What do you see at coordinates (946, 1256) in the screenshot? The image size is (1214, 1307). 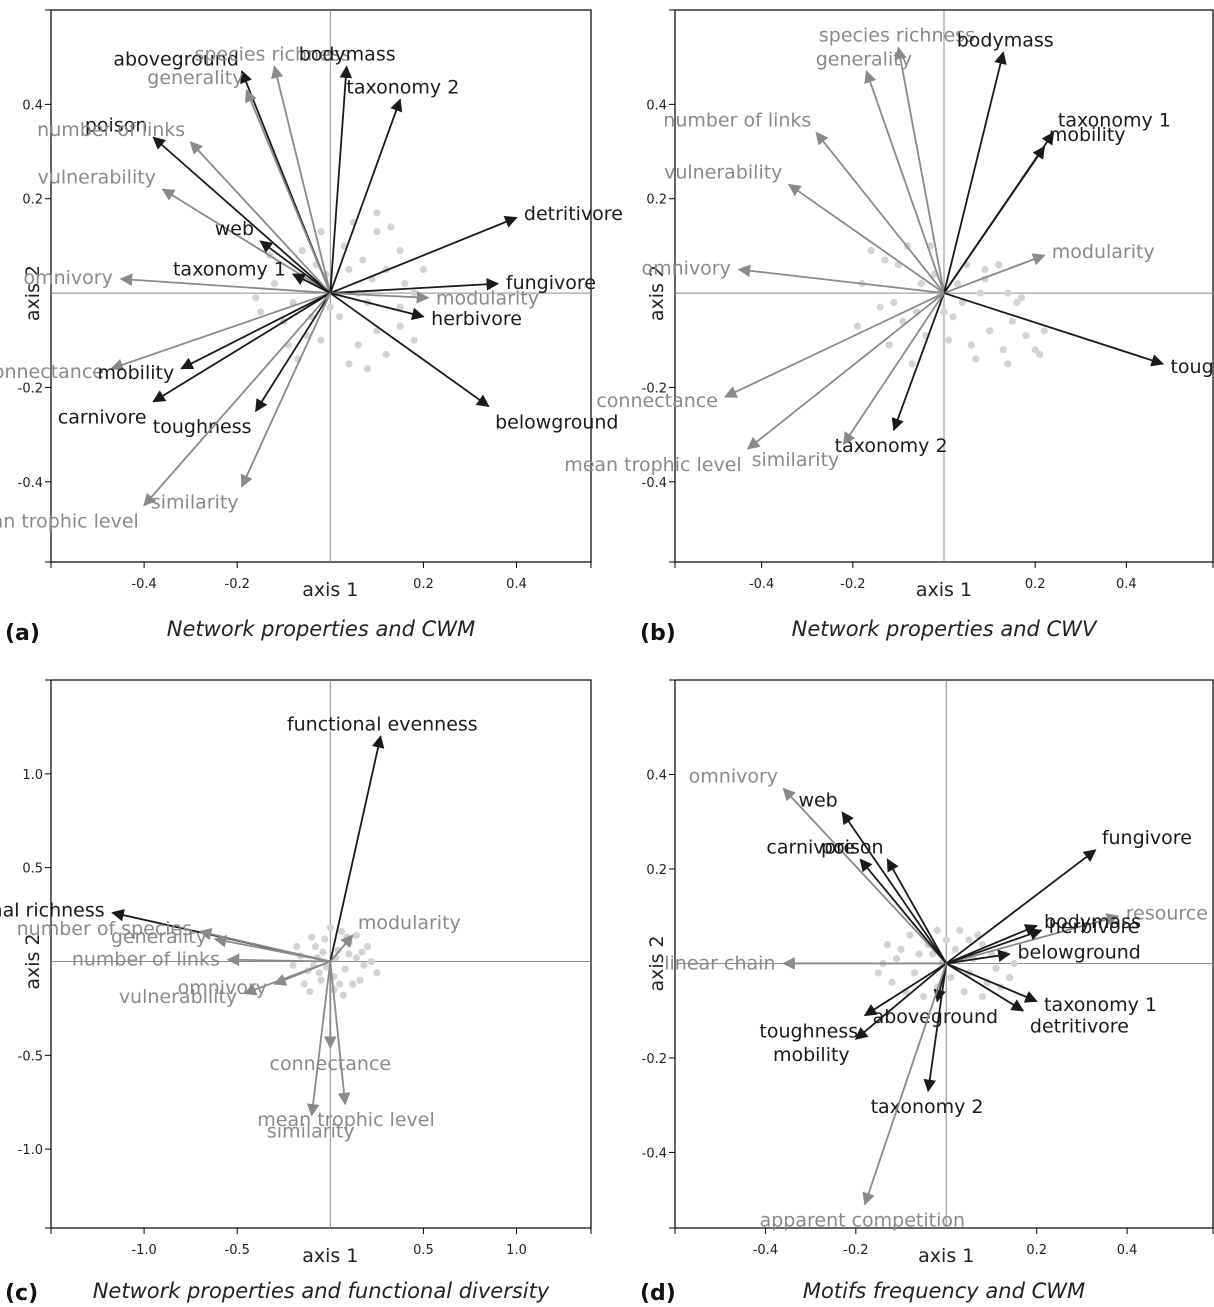 I see `x-axis-label: axis 1` at bounding box center [946, 1256].